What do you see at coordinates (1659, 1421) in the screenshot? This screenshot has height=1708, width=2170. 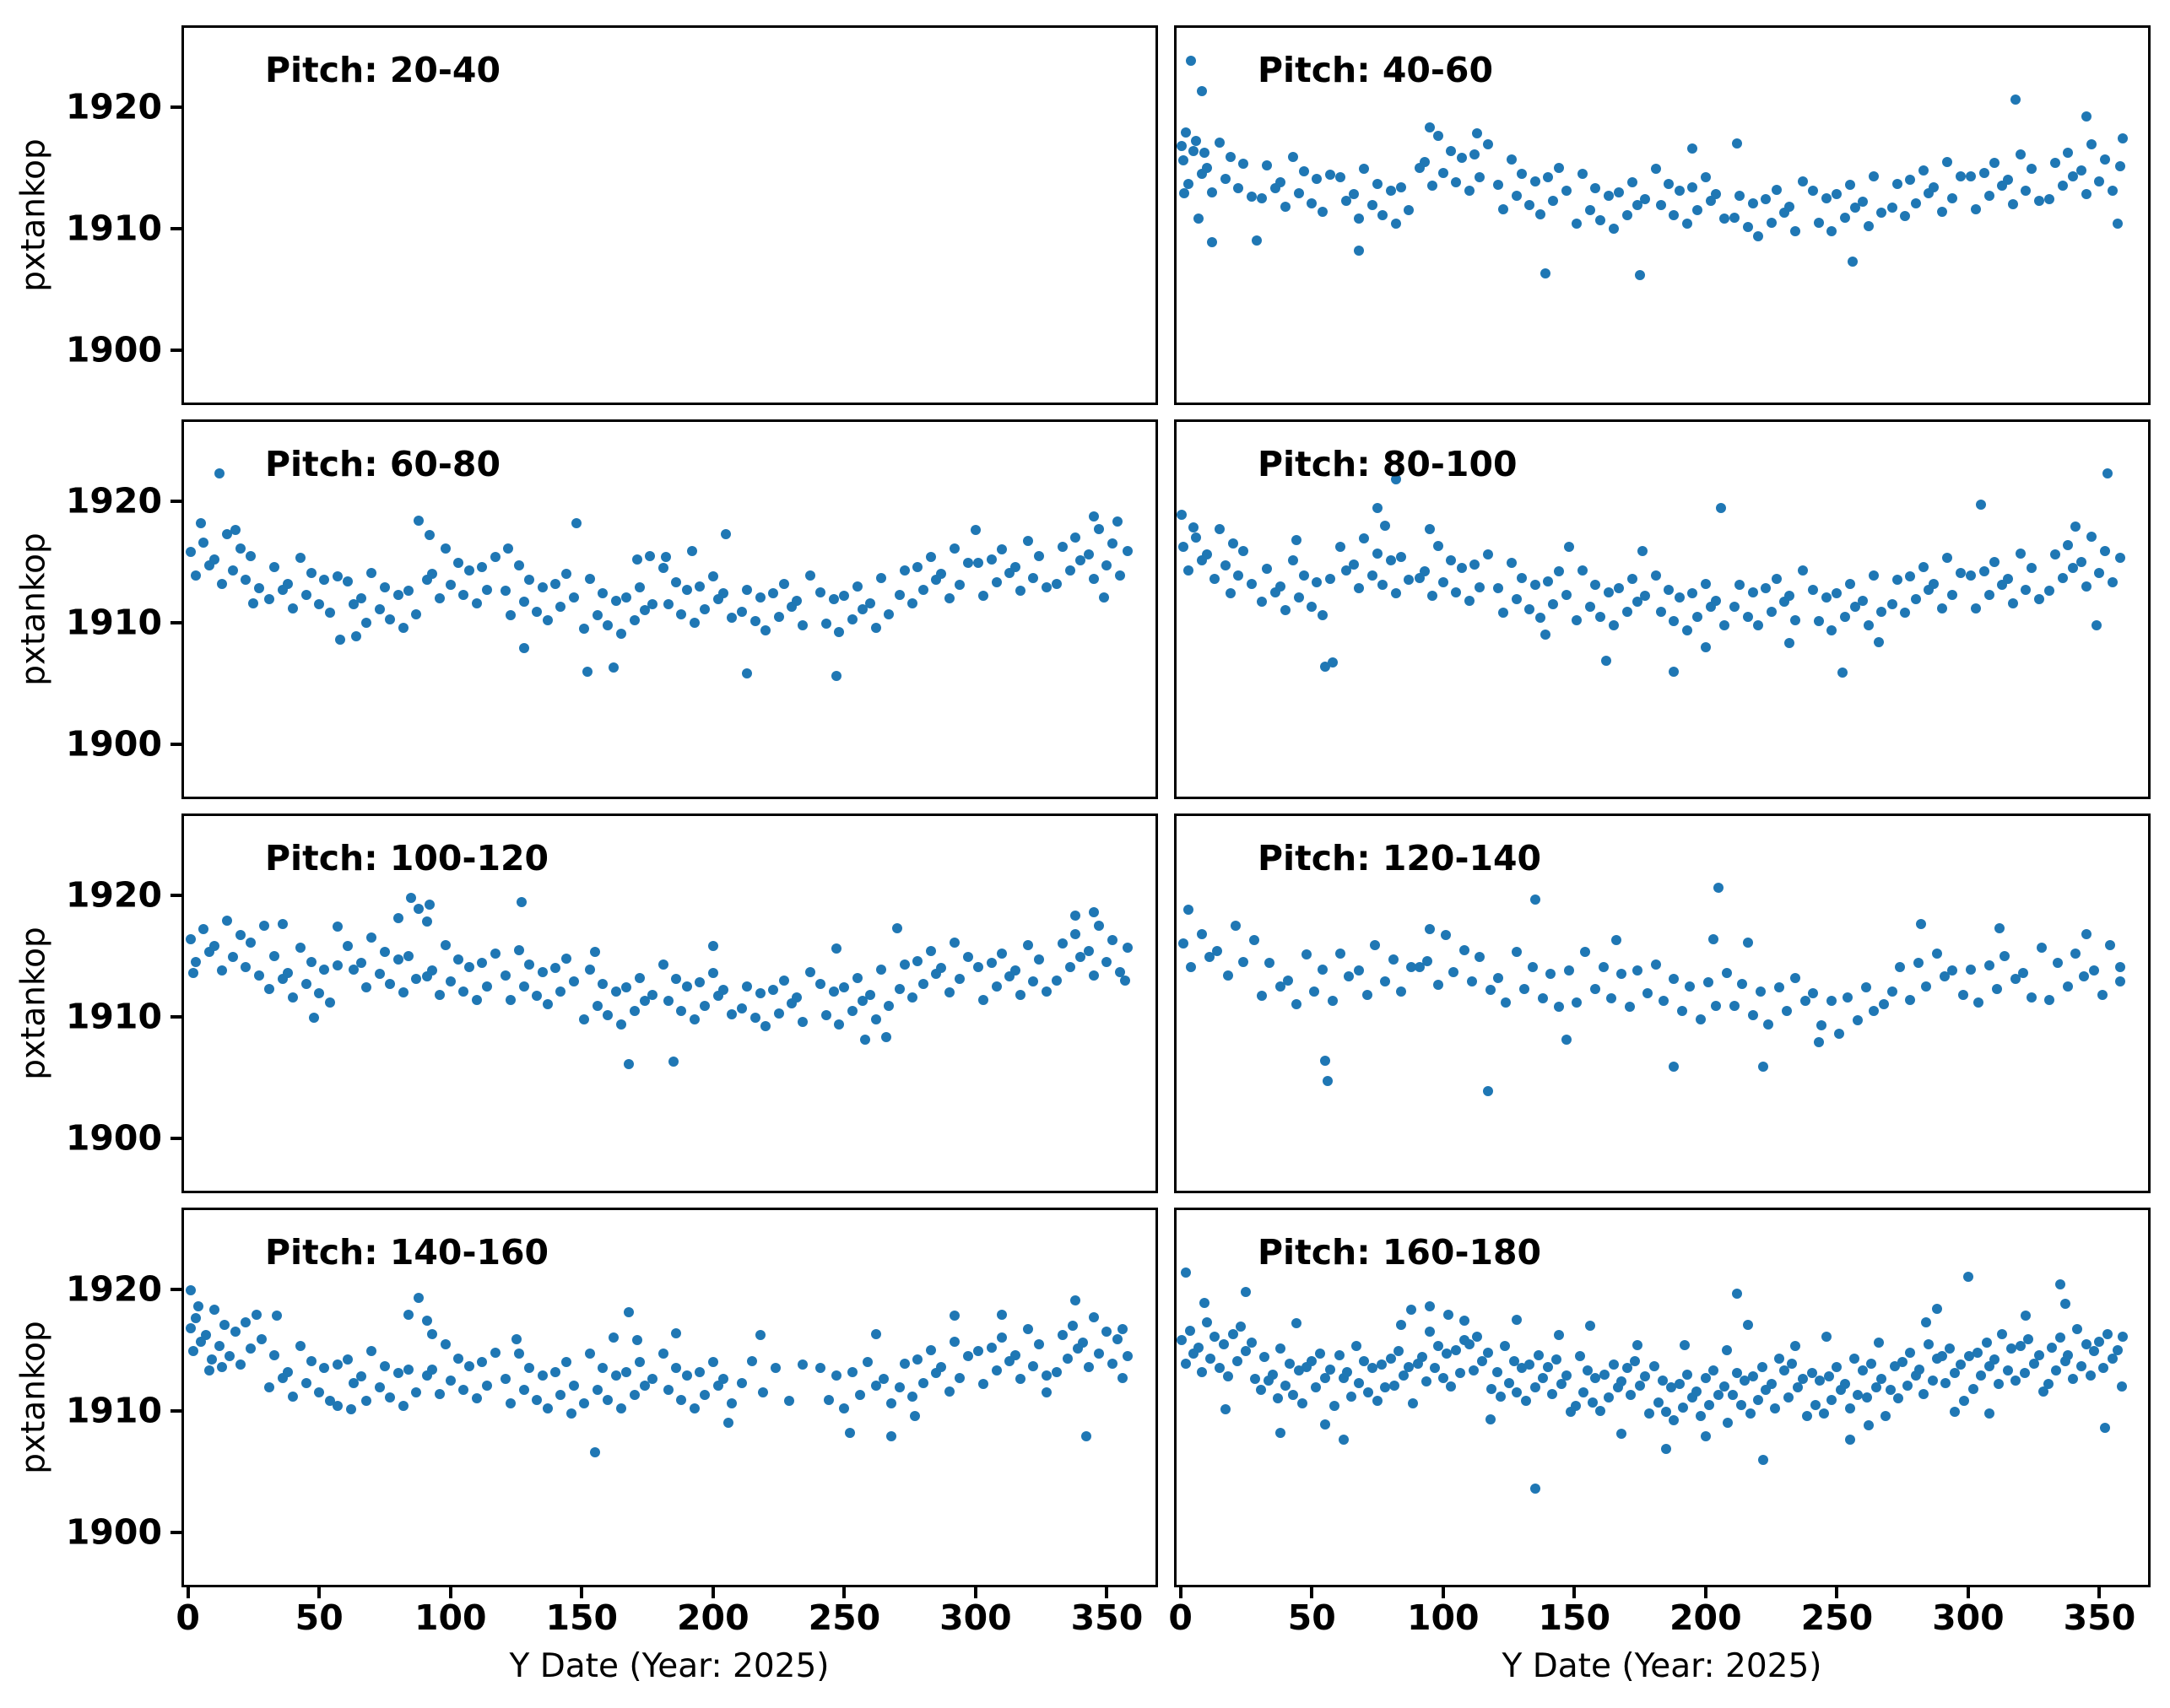 I see `subplot-pitch-160-180: Pitch: 160-180 0 50 100 150 200 250 300 350` at bounding box center [1659, 1421].